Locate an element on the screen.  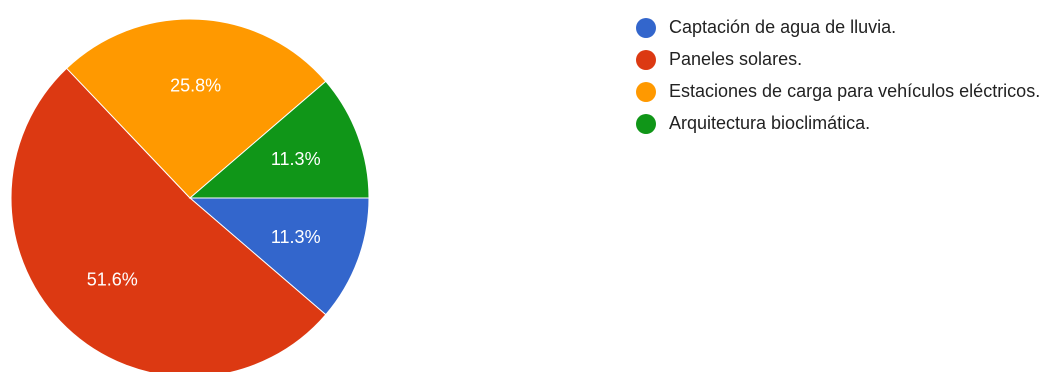
legend-item-captacion: Captación de agua de lluvia. is located at coordinates (849, 27).